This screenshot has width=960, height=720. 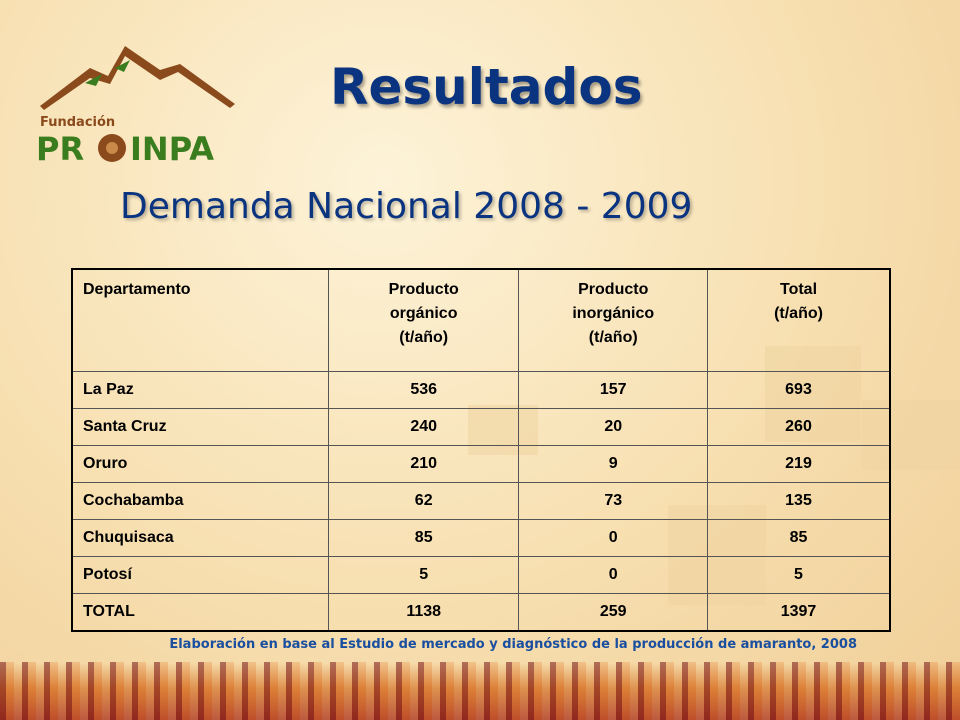 What do you see at coordinates (423, 427) in the screenshot?
I see `cell-organico: 240` at bounding box center [423, 427].